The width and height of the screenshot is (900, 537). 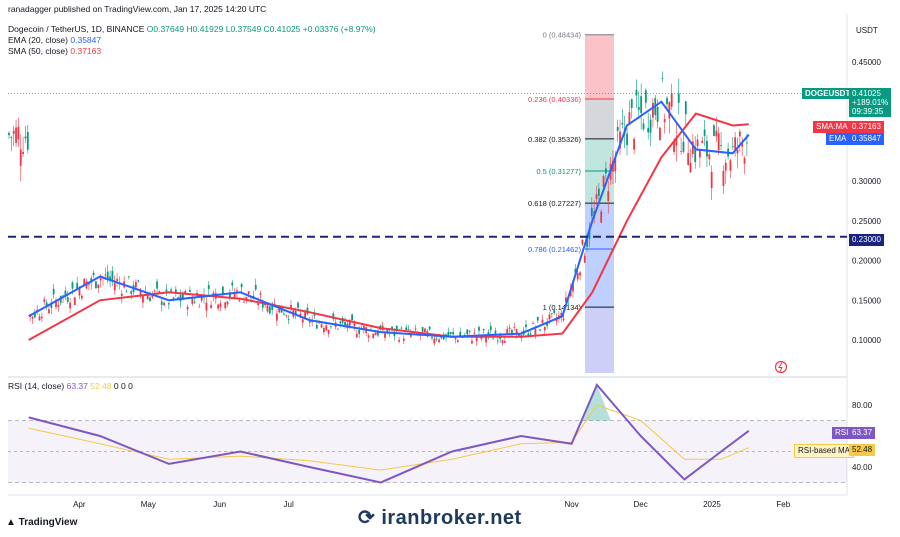 I want to click on time-tick-label: 2025, so click(x=712, y=504).